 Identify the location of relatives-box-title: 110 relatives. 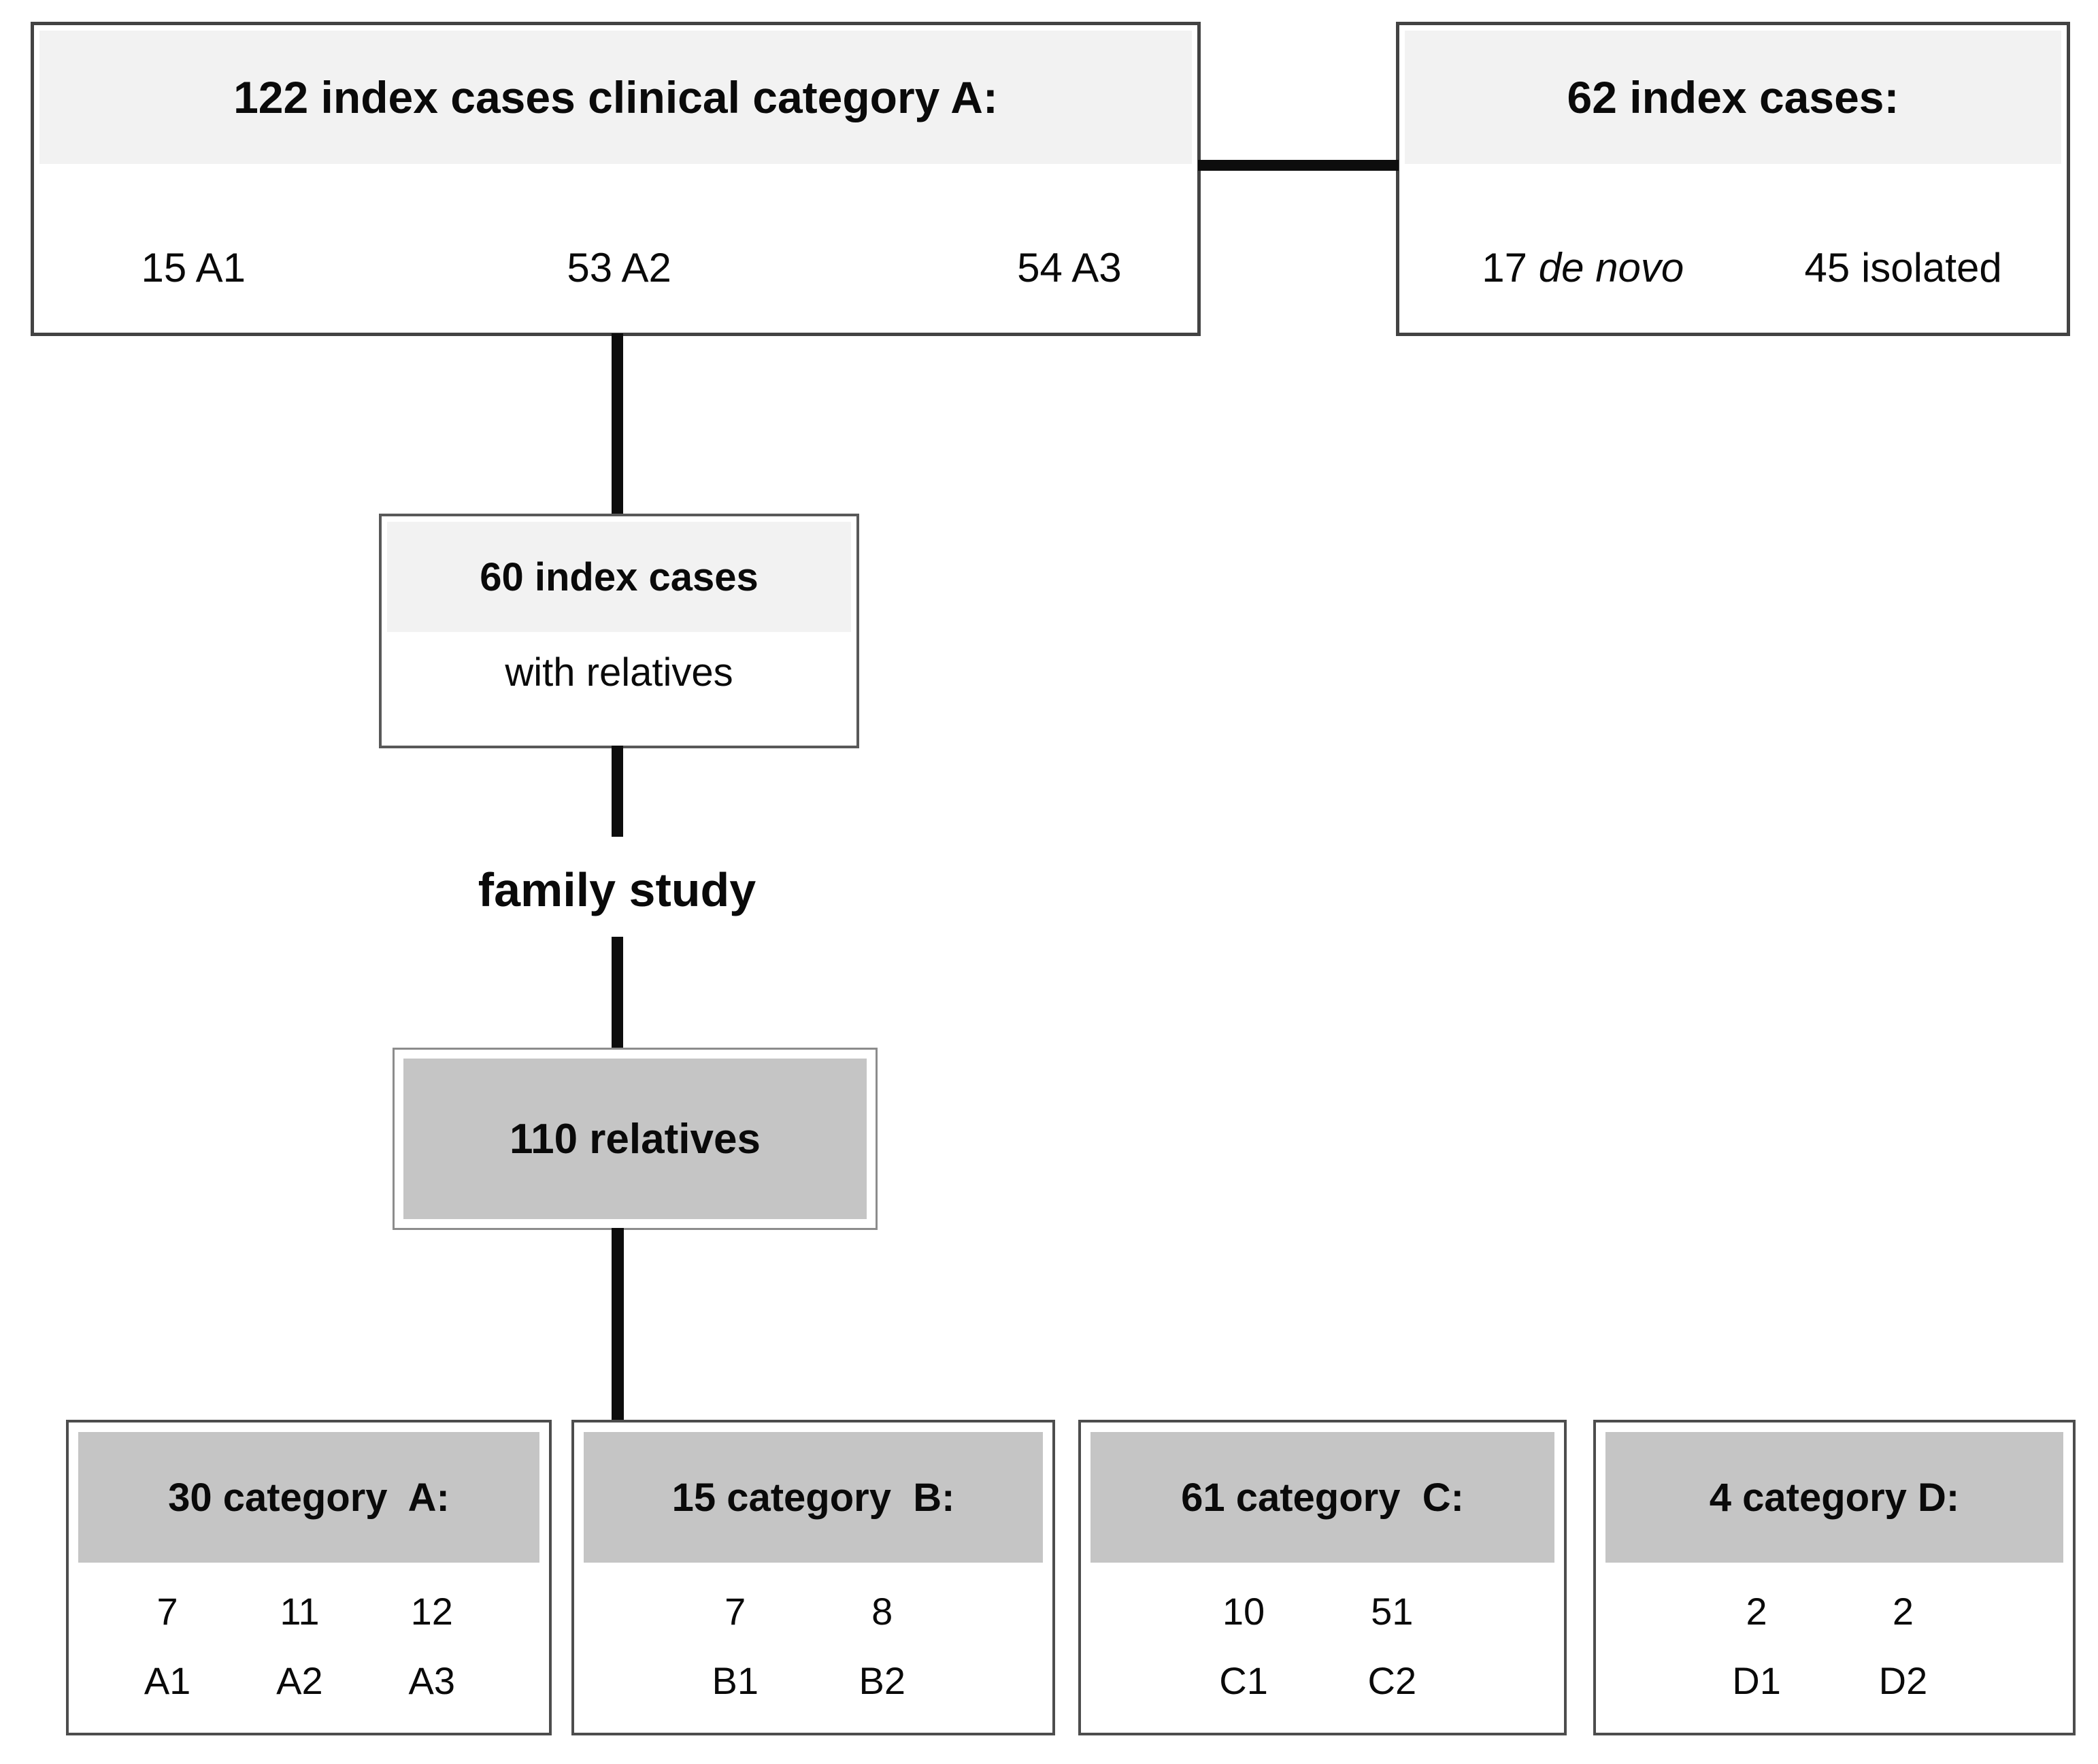
(635, 1139).